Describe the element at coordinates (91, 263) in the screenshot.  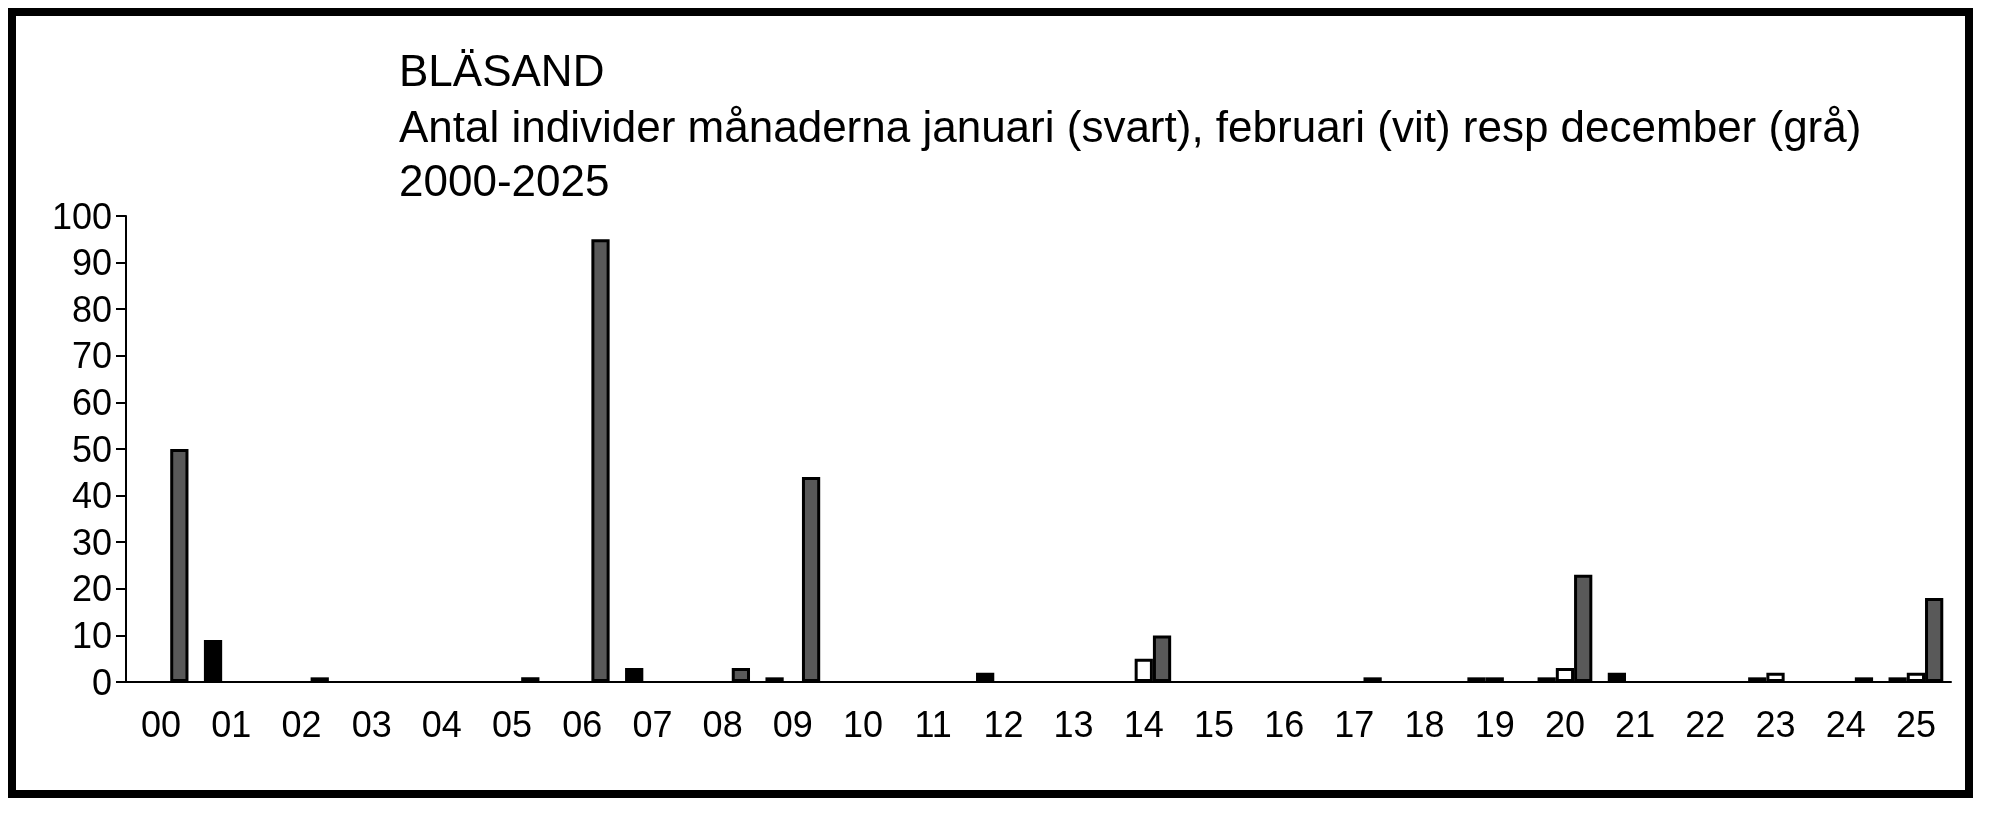
I see `y-tick-label: 90` at that location.